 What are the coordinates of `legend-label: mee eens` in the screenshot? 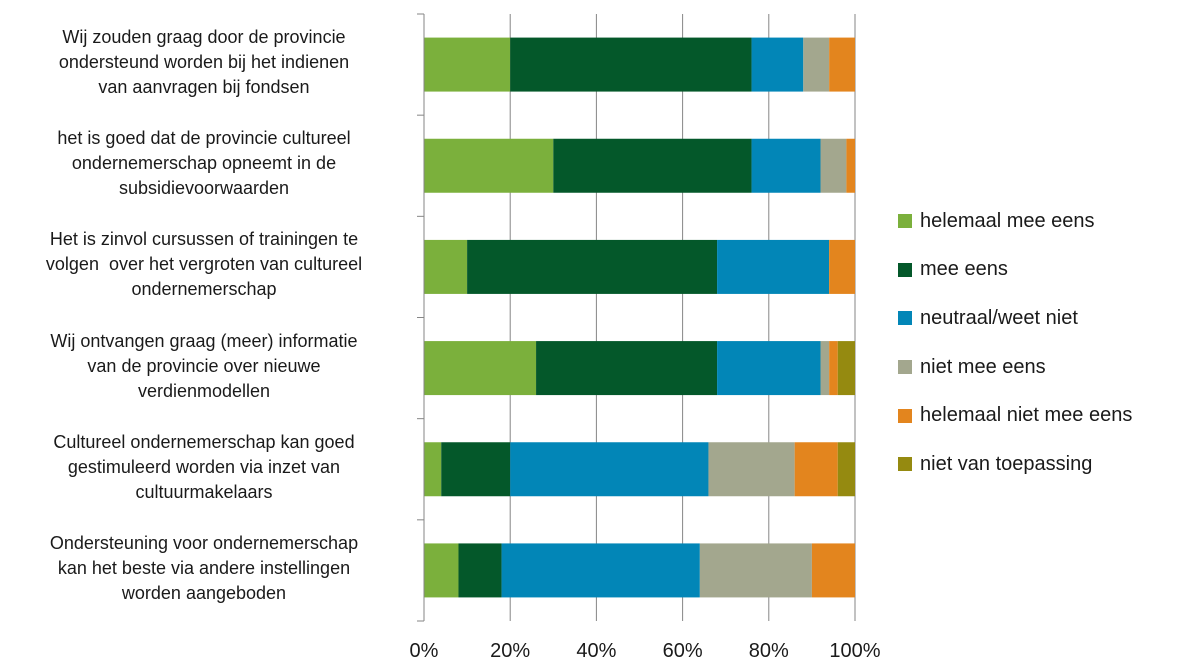 It's located at (964, 269).